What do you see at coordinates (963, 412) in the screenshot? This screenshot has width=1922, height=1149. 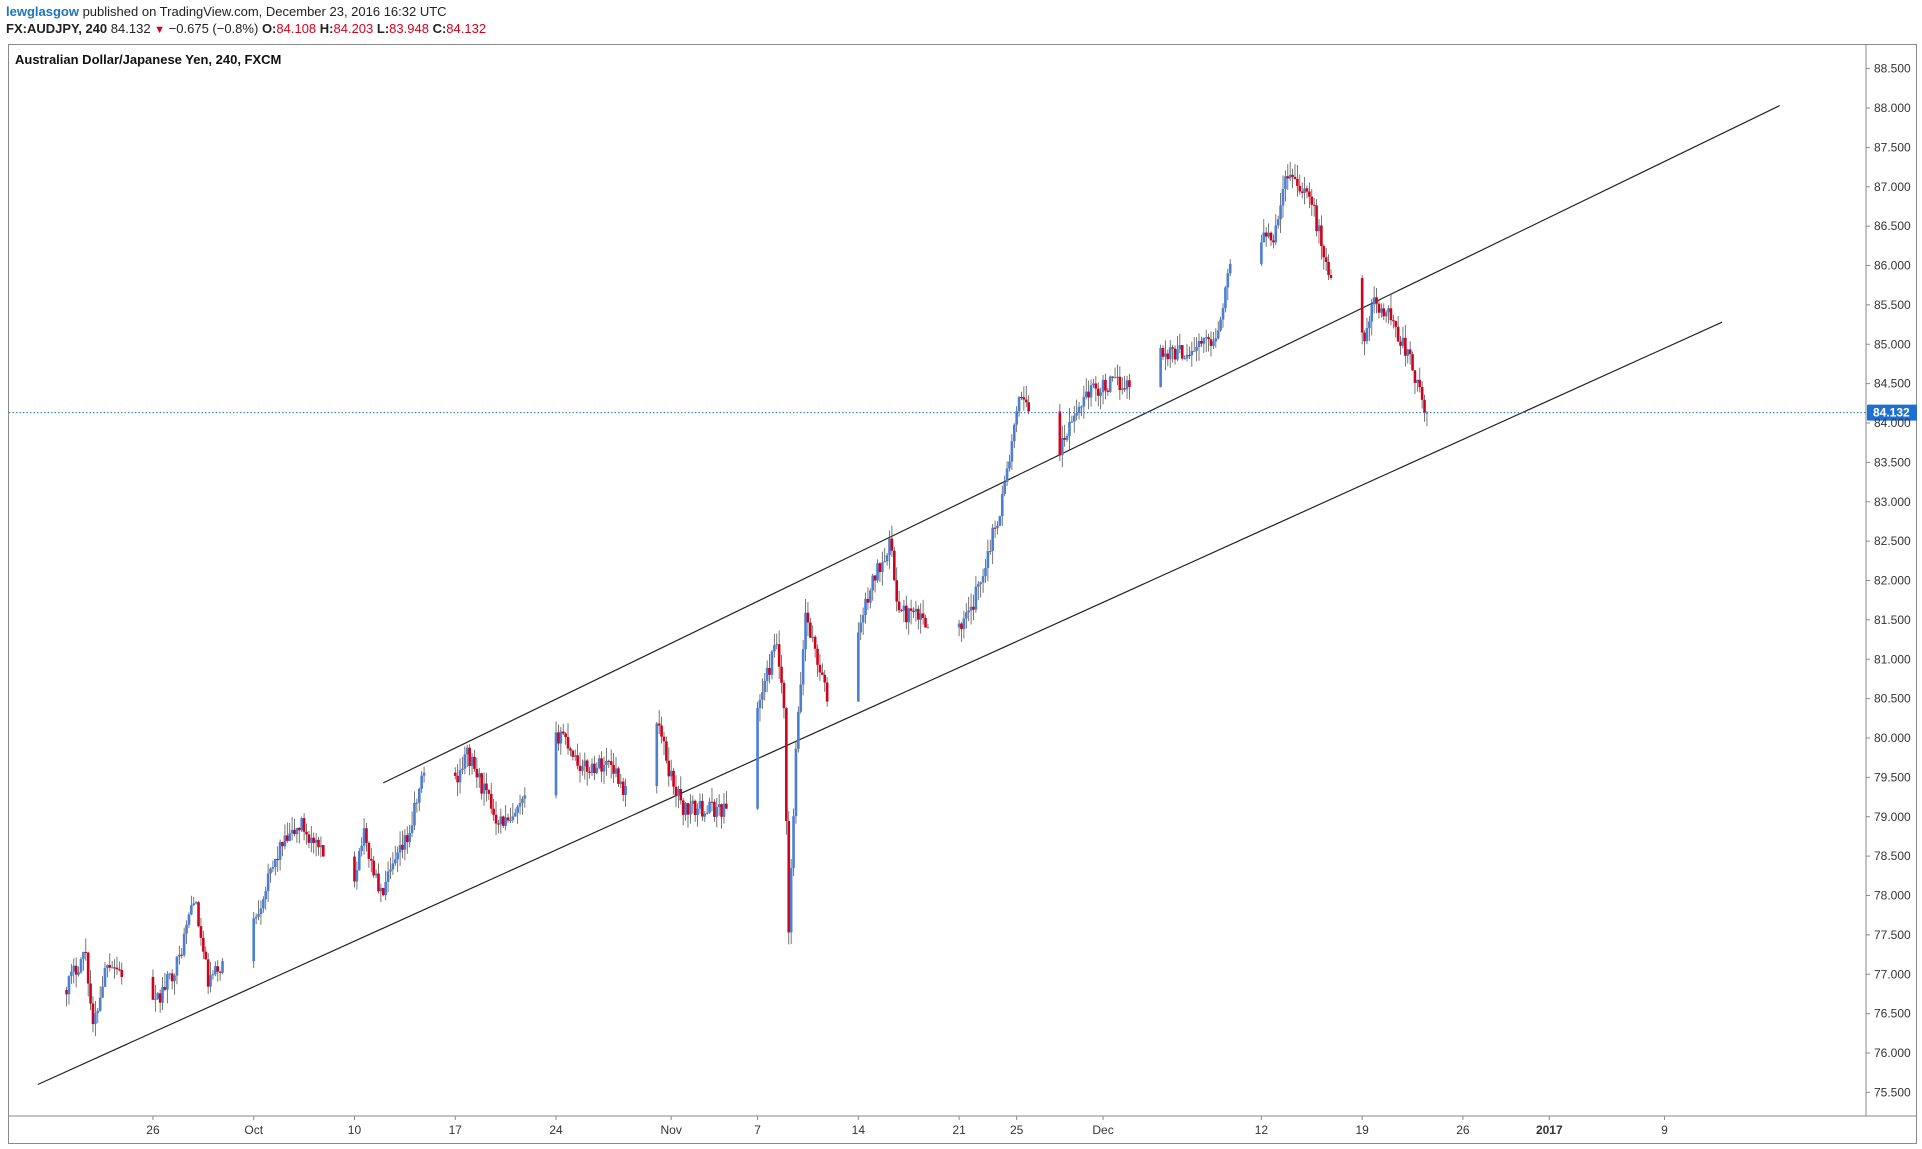 I see `last-price-marker: 84.132` at bounding box center [963, 412].